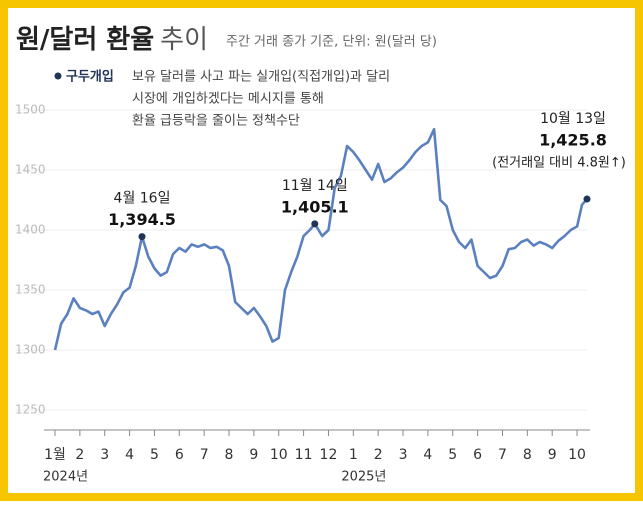 This screenshot has width=643, height=505. What do you see at coordinates (30, 230) in the screenshot?
I see `y-tick-label: 1400` at bounding box center [30, 230].